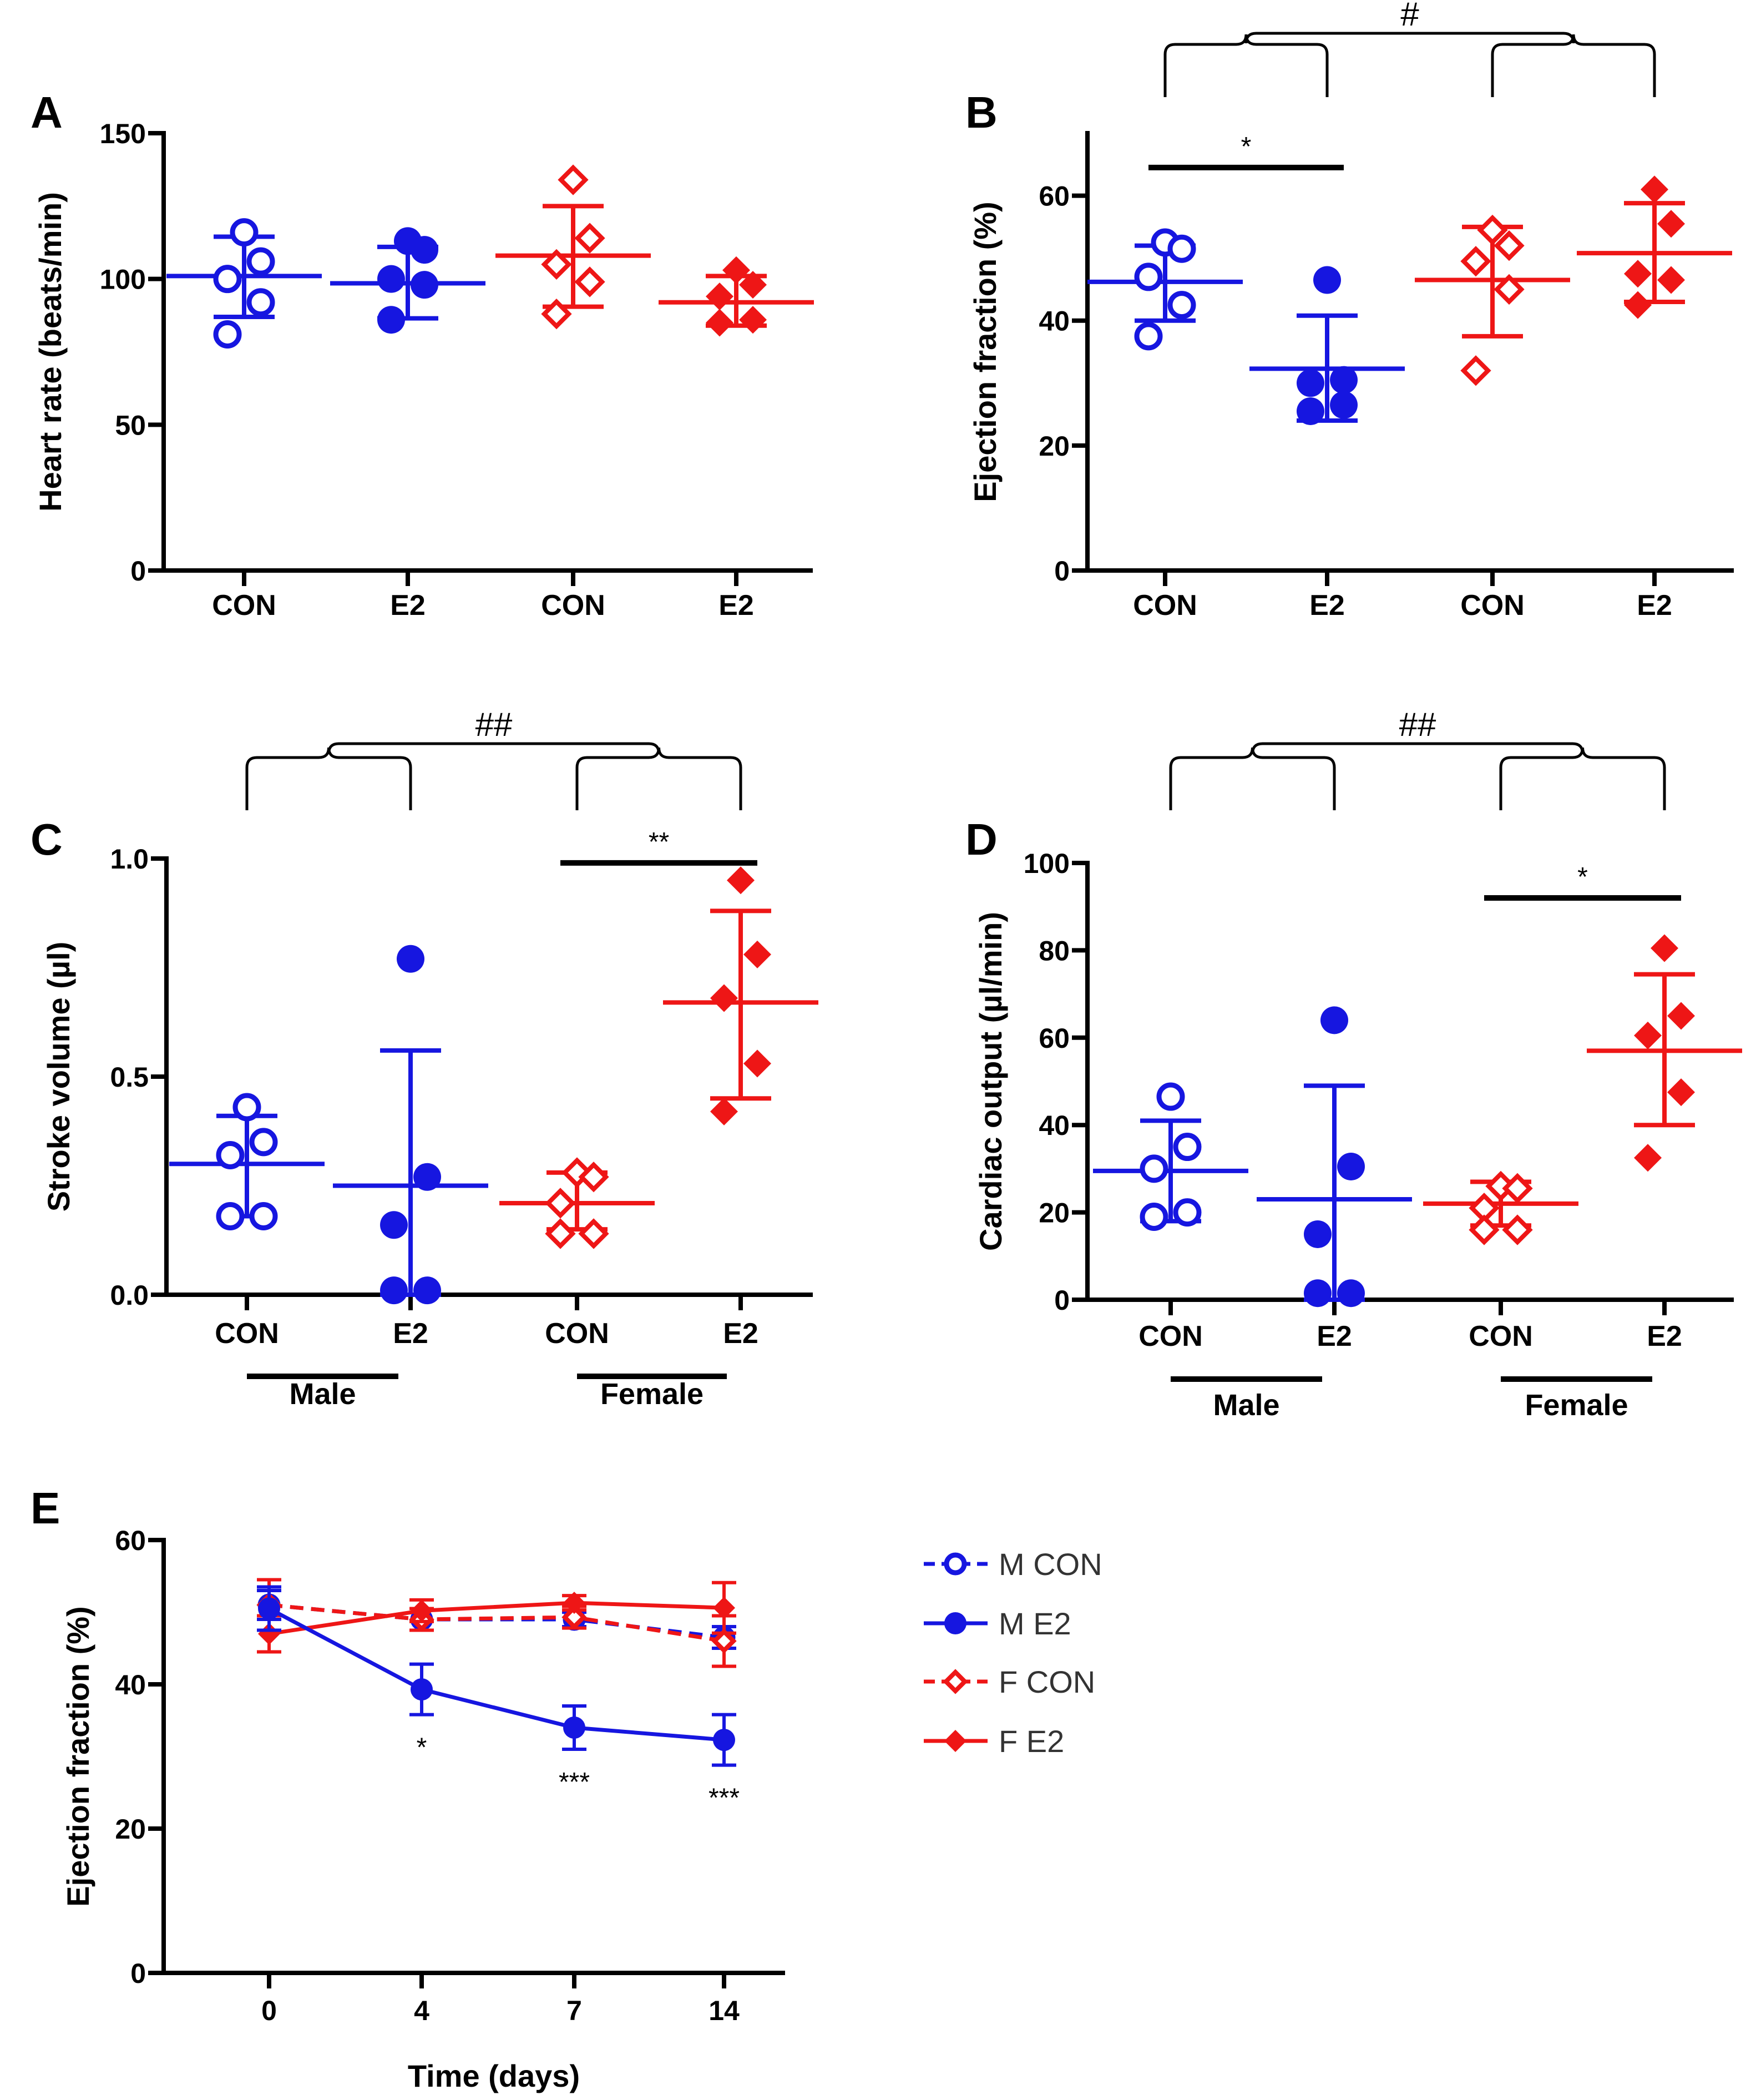 Image resolution: width=1756 pixels, height=2100 pixels. I want to click on y-tick-label: 40, so click(130, 1684).